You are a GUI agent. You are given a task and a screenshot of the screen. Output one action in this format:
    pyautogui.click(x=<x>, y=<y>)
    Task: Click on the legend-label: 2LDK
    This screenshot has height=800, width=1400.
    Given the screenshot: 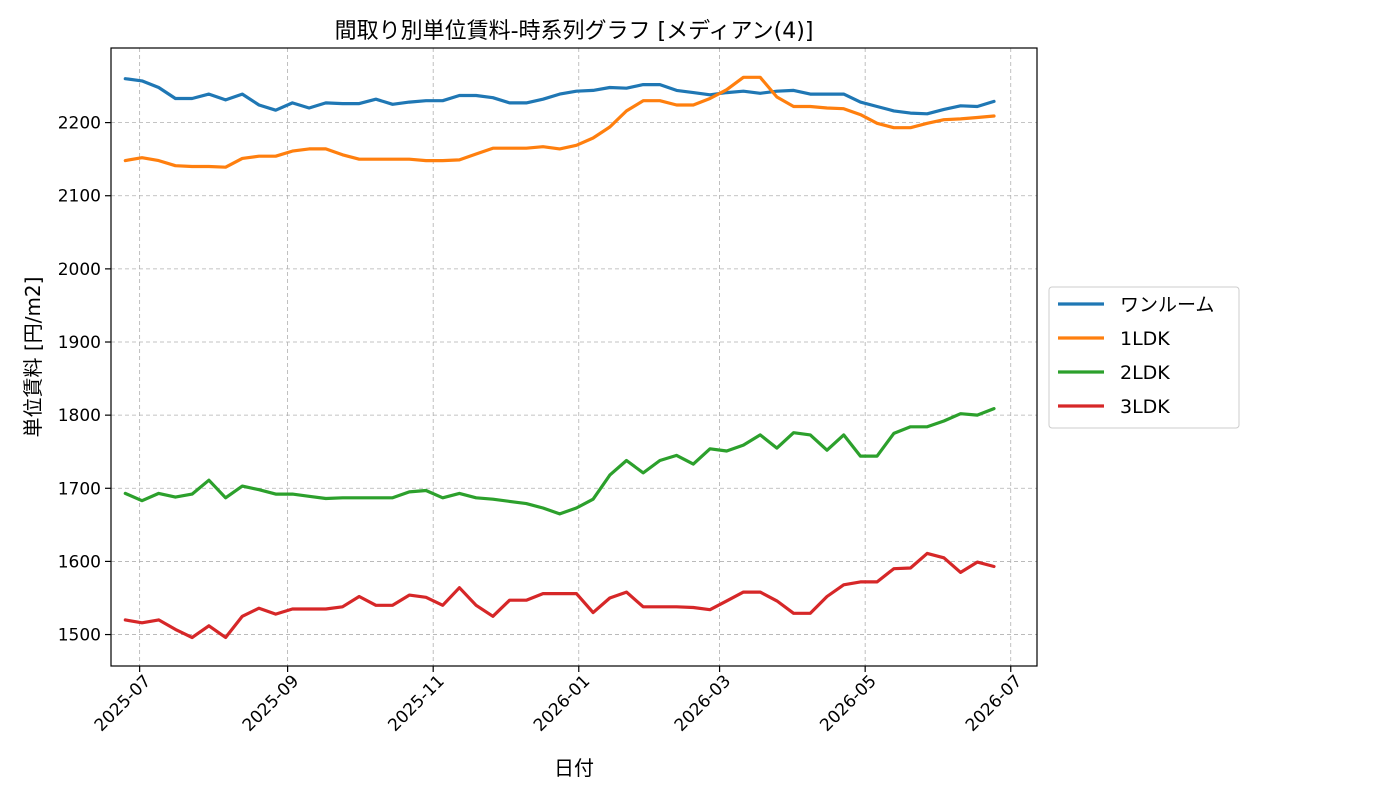 What is the action you would take?
    pyautogui.click(x=1145, y=373)
    